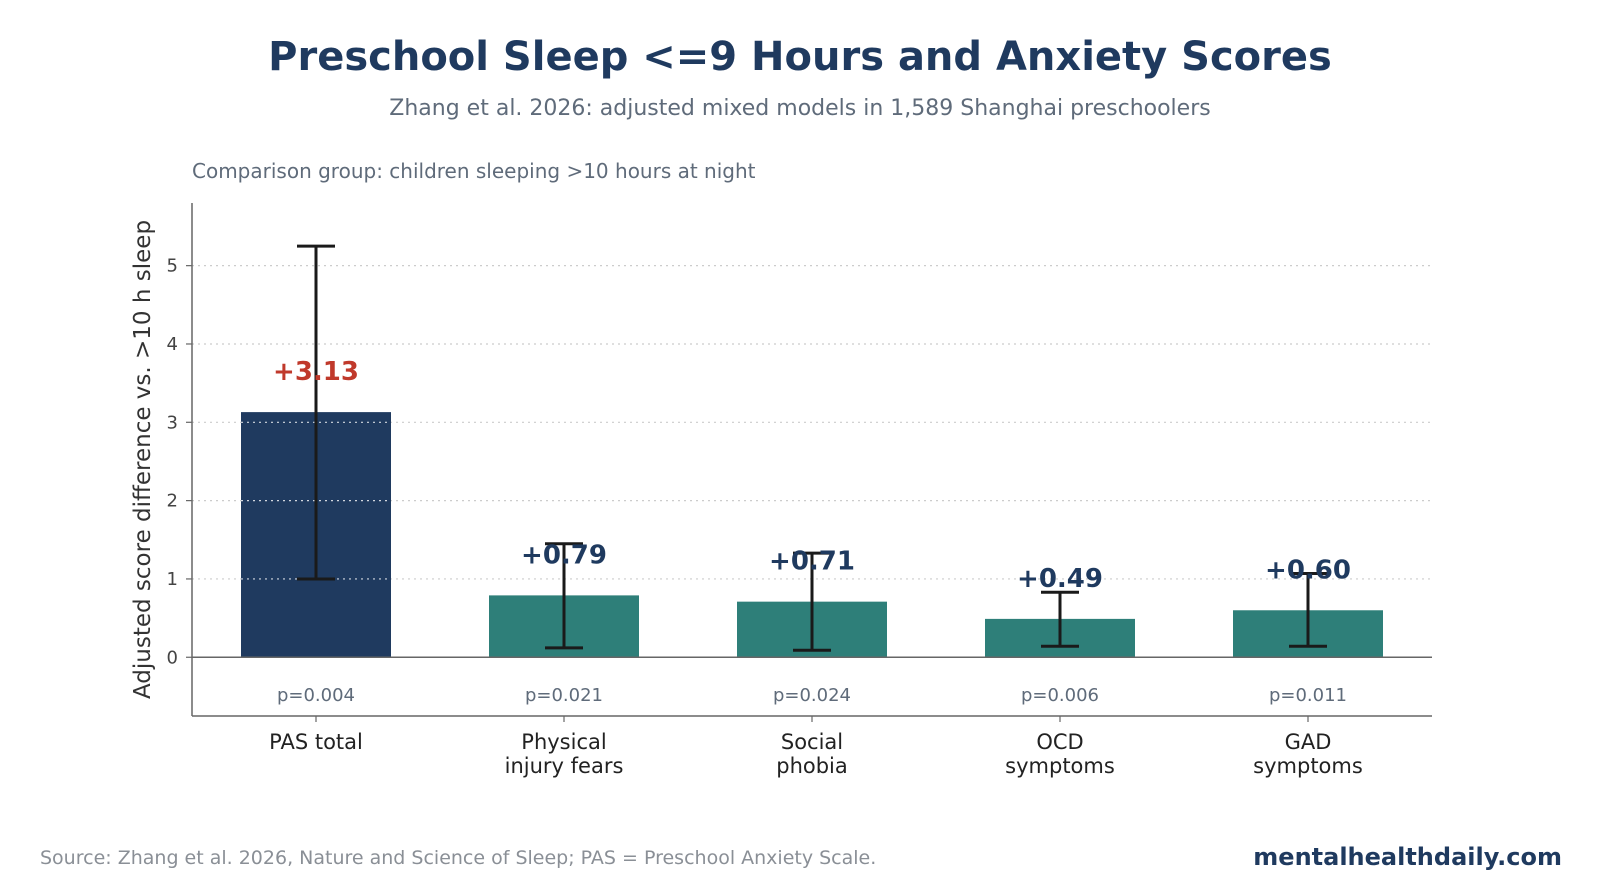  I want to click on x-tick-label: Physical injury fears, so click(564, 754).